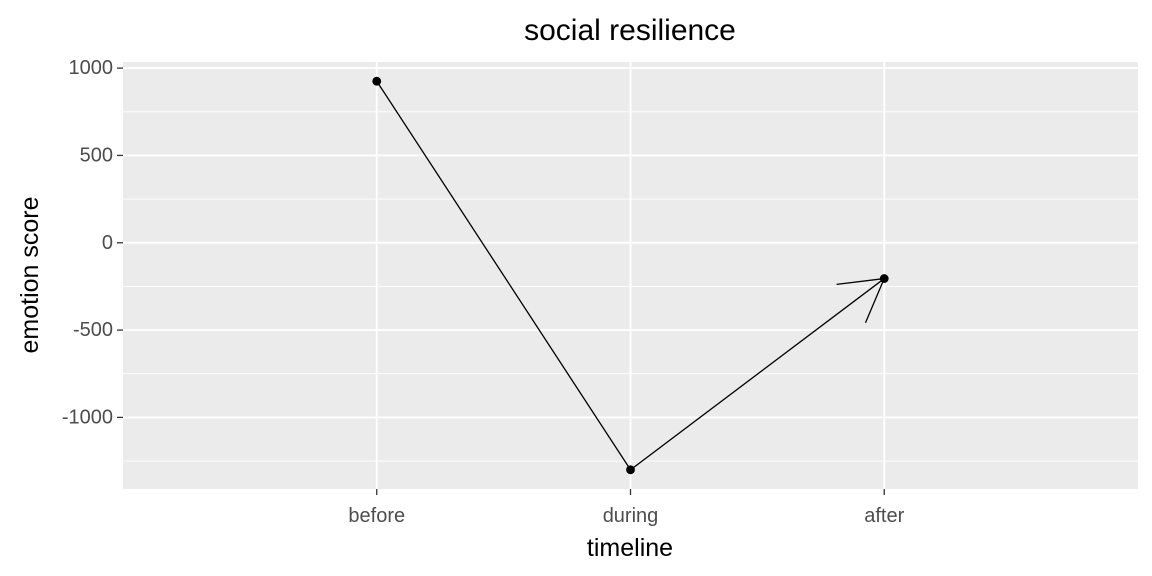 The width and height of the screenshot is (1152, 576). Describe the element at coordinates (631, 516) in the screenshot. I see `x-tick-label: during` at that location.